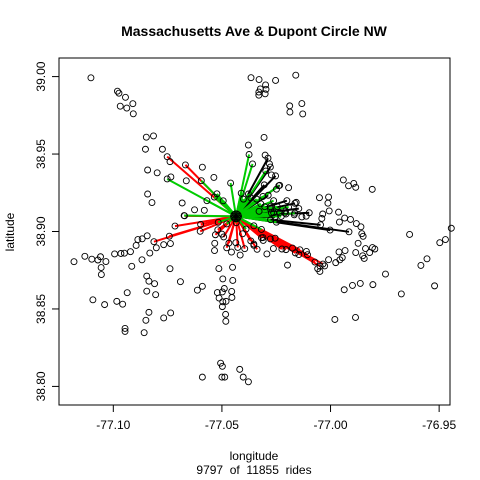 This screenshot has height=480, width=480. Describe the element at coordinates (439, 425) in the screenshot. I see `x-tick-label-3: -76.95` at that location.